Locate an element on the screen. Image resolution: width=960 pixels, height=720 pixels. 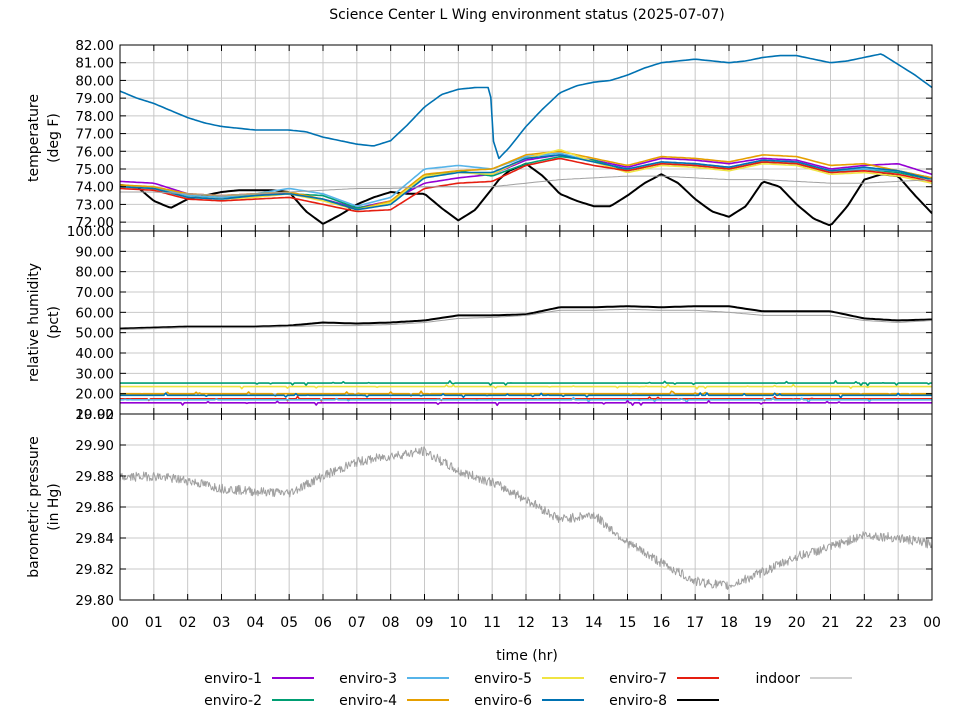
x-tick-label: 20 is located at coordinates (797, 623).